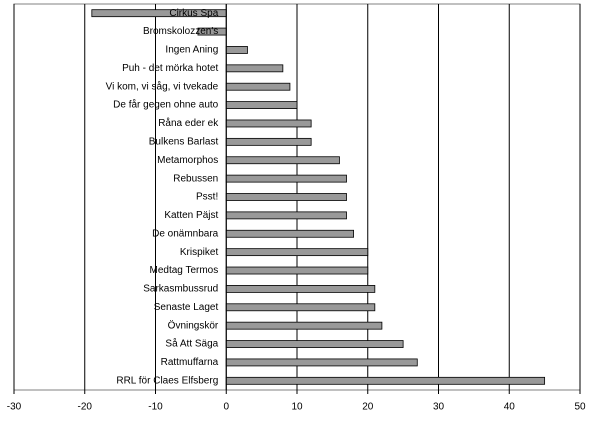 The width and height of the screenshot is (596, 441). What do you see at coordinates (195, 178) in the screenshot?
I see `category-label: Rebussen` at bounding box center [195, 178].